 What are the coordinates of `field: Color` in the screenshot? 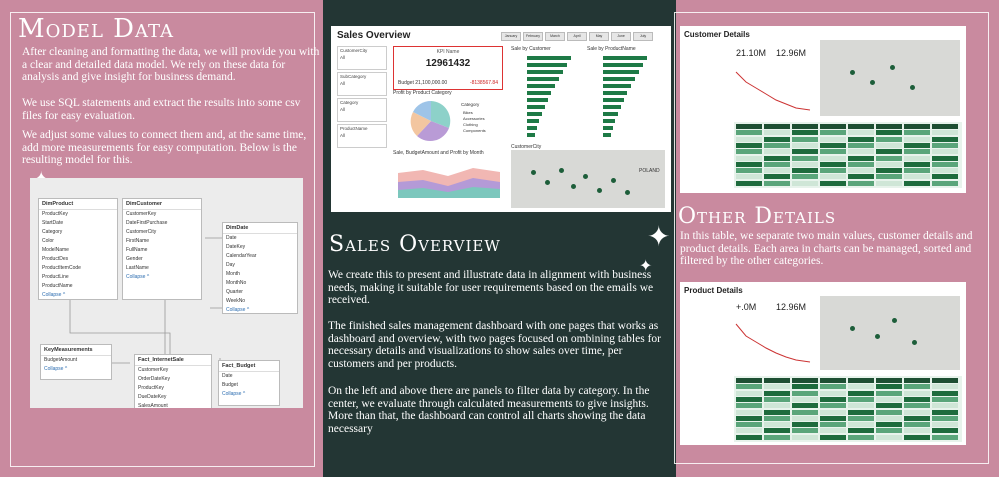 It's located at (48, 241).